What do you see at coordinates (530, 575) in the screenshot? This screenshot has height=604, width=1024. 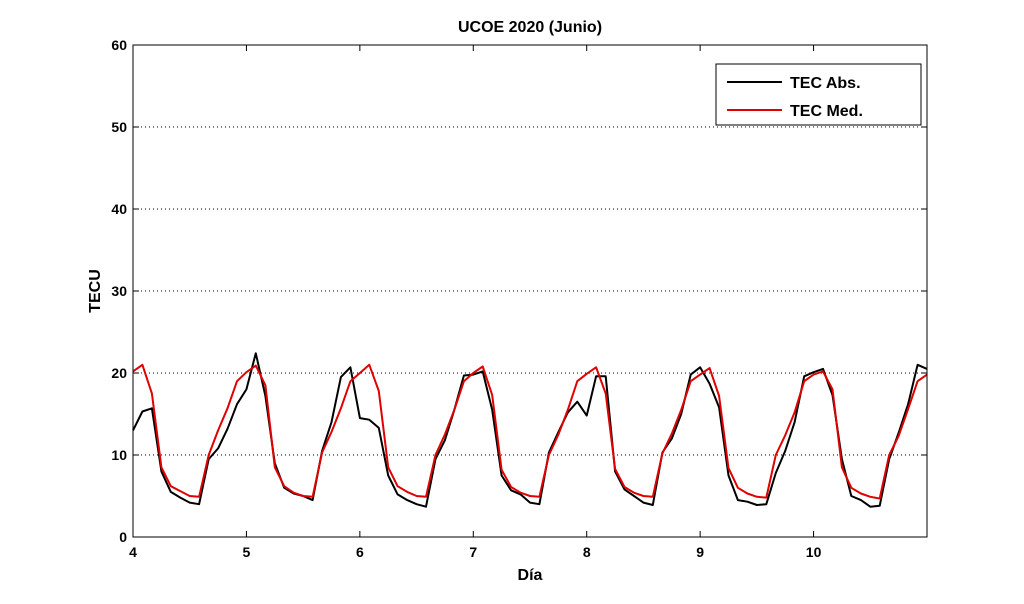 I see `x-axis-label: Día` at bounding box center [530, 575].